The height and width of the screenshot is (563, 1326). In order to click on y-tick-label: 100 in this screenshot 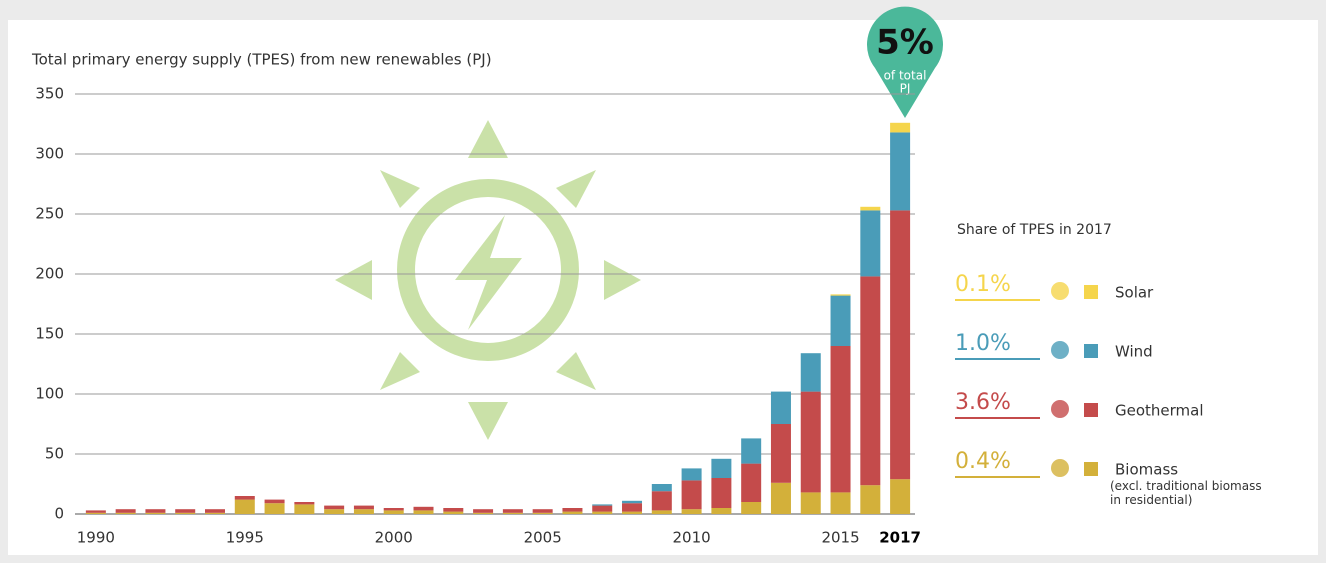, I will do `click(49, 394)`.